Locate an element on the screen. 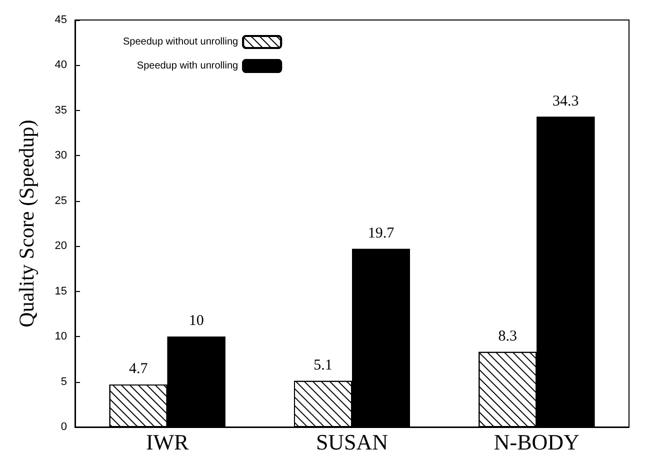  data-label: 19.7 is located at coordinates (381, 233).